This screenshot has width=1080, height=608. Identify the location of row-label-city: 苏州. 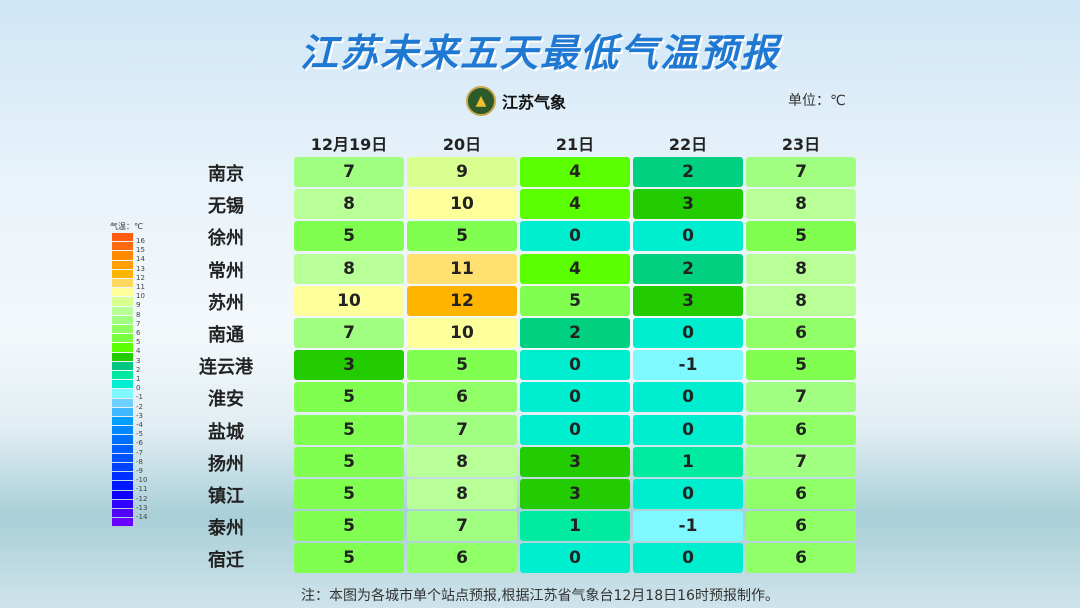
(226, 303).